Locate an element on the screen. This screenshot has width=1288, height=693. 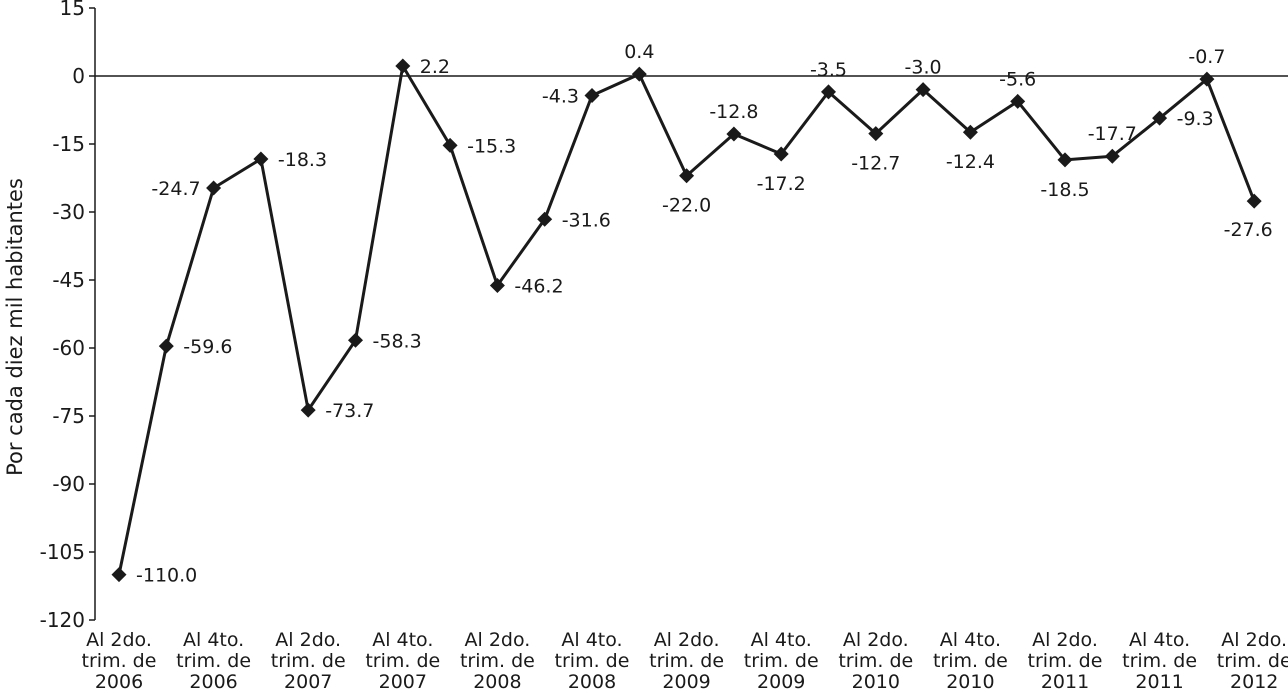
data-label: -17.2 is located at coordinates (781, 184).